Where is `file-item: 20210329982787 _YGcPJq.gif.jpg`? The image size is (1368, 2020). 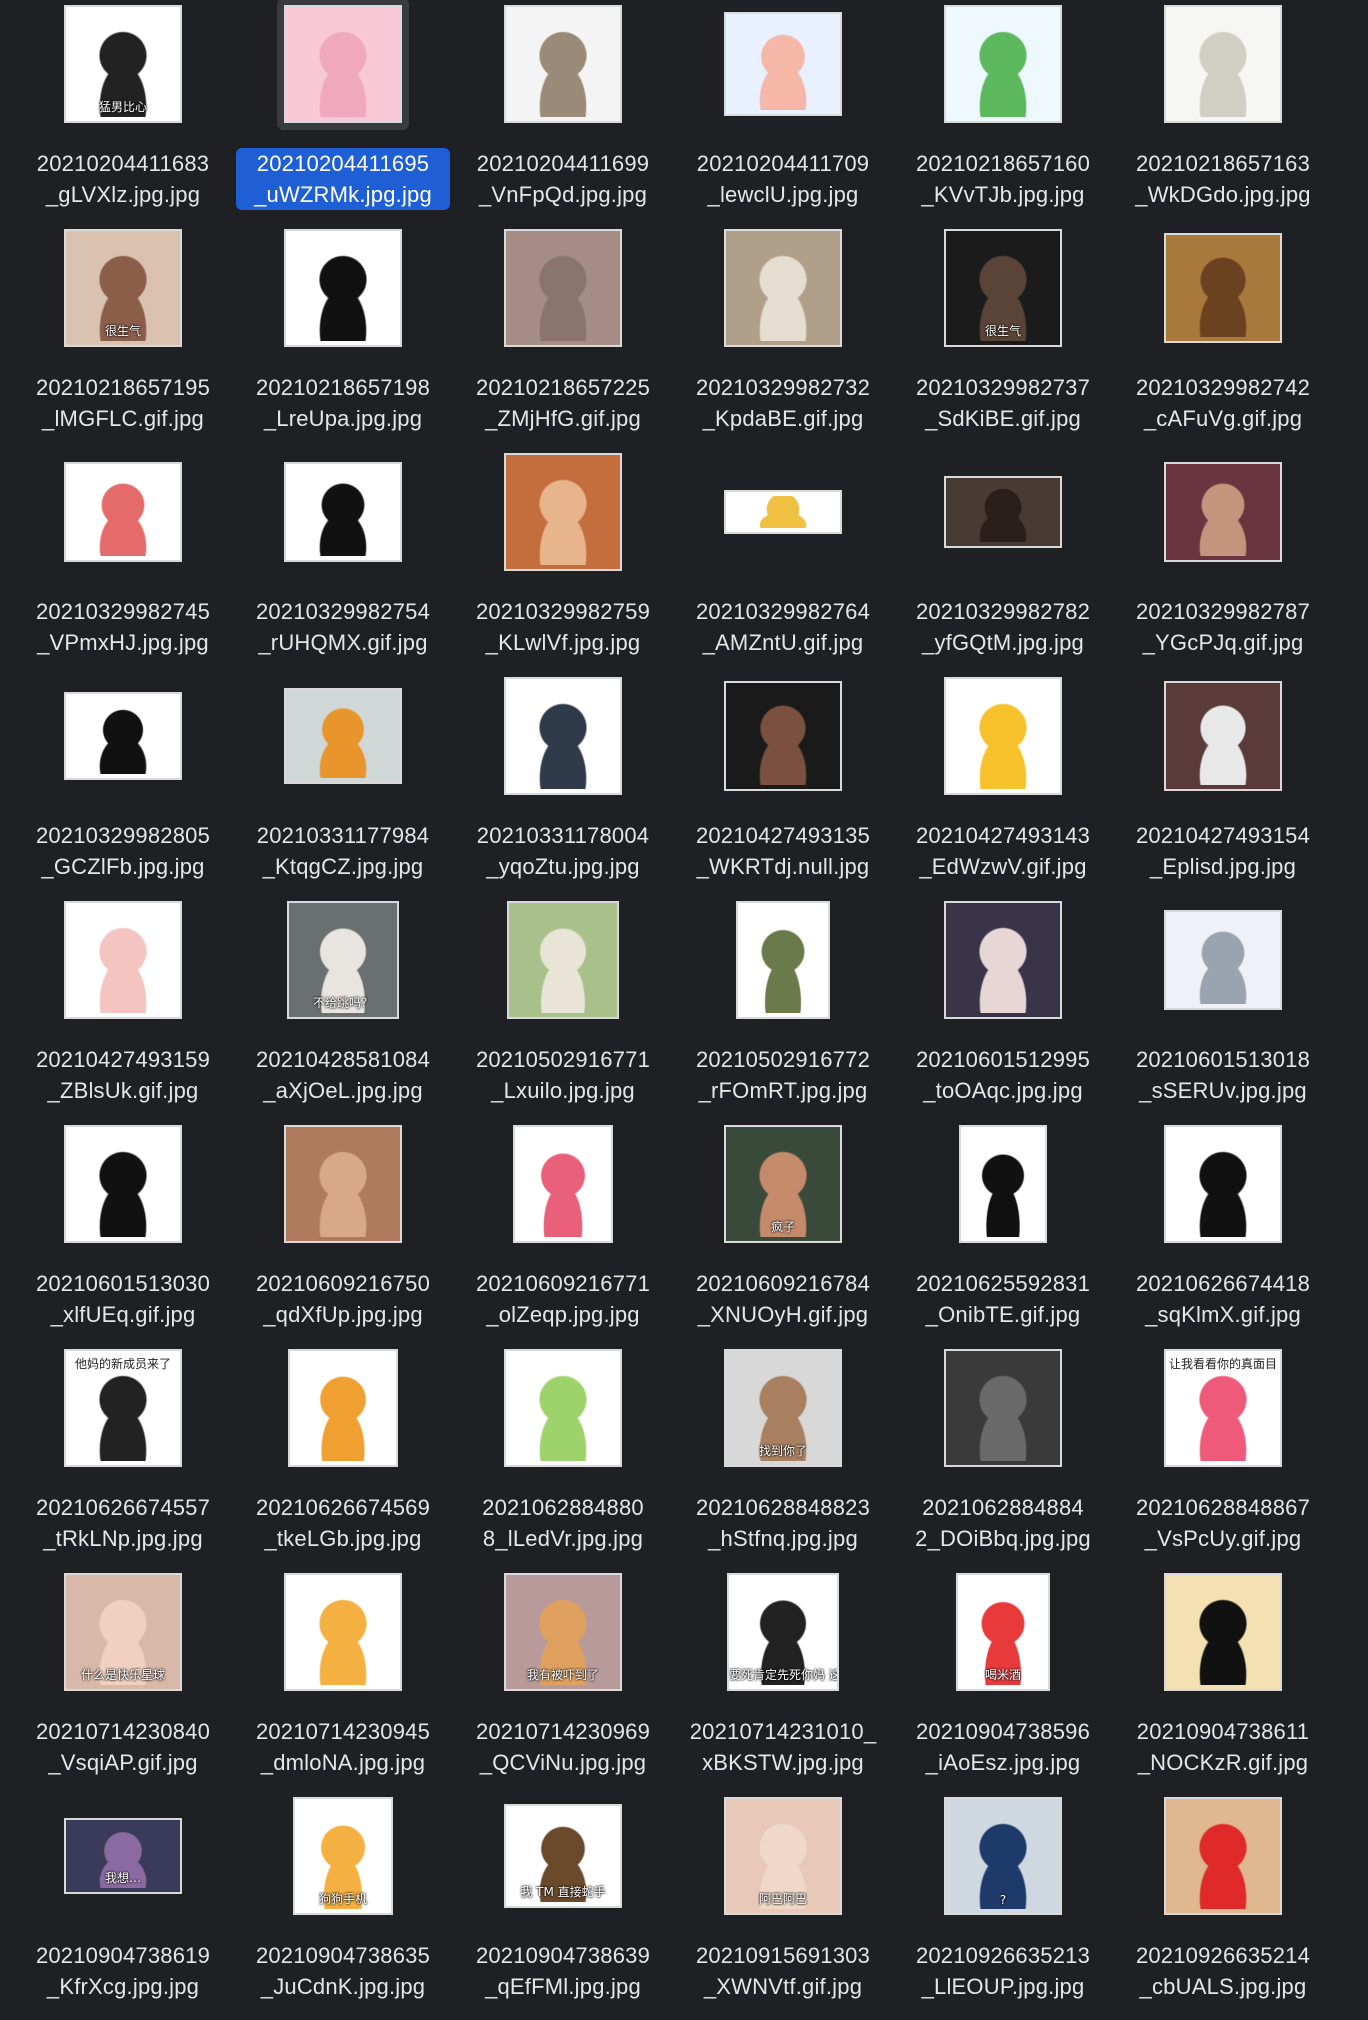 file-item: 20210329982787 _YGcPJq.gif.jpg is located at coordinates (1223, 564).